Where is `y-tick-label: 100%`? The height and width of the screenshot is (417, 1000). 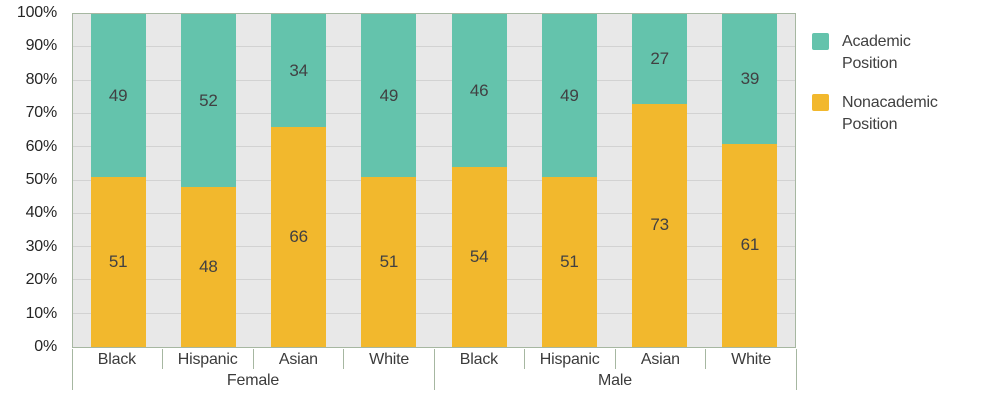
y-tick-label: 100% is located at coordinates (36, 12).